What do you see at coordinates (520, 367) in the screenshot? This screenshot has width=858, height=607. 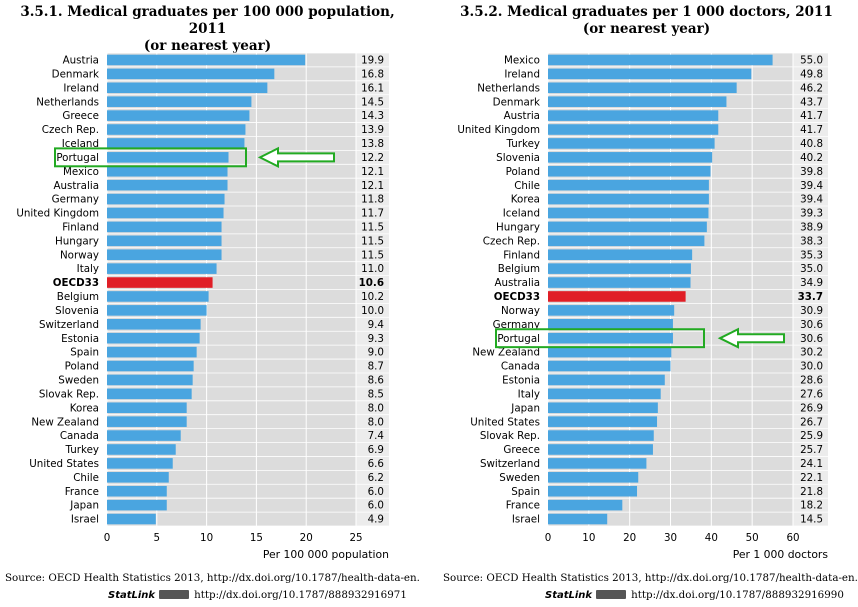 I see `chart-2-category-label-22: Canada` at bounding box center [520, 367].